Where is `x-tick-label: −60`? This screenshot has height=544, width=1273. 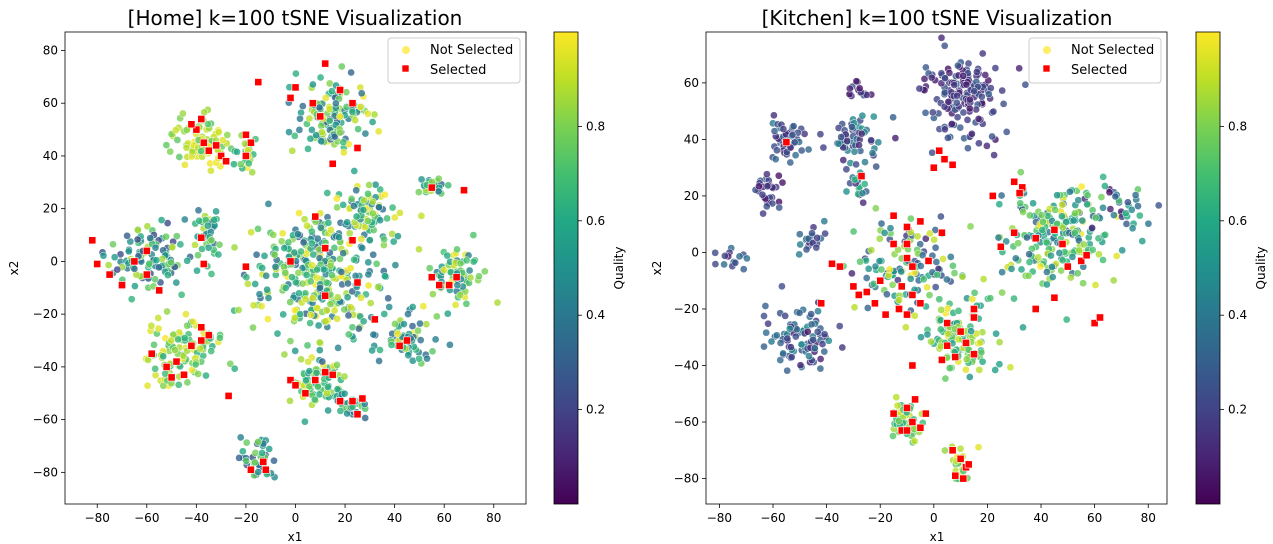 x-tick-label: −60 is located at coordinates (146, 518).